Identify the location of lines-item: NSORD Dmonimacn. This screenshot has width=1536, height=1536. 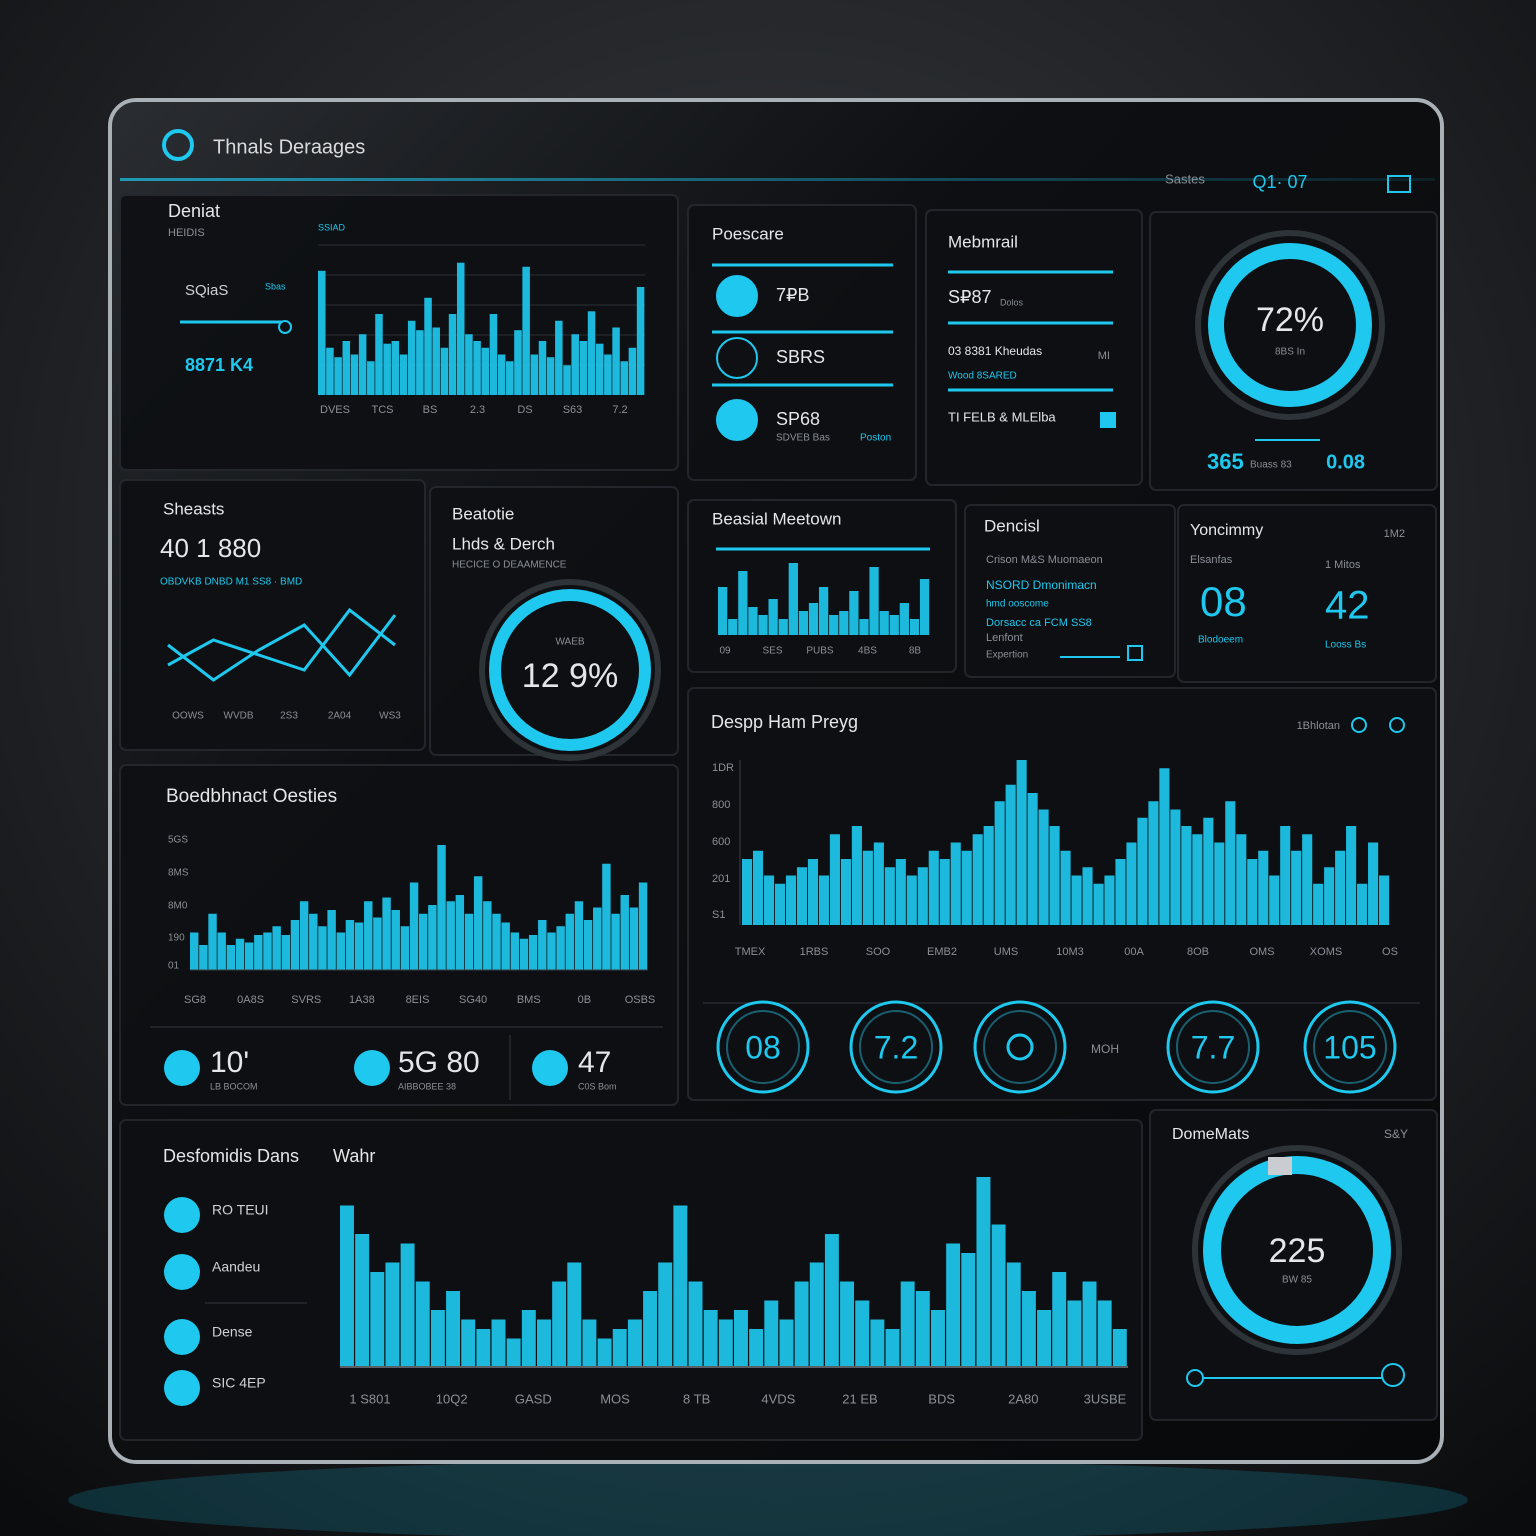
(1041, 585).